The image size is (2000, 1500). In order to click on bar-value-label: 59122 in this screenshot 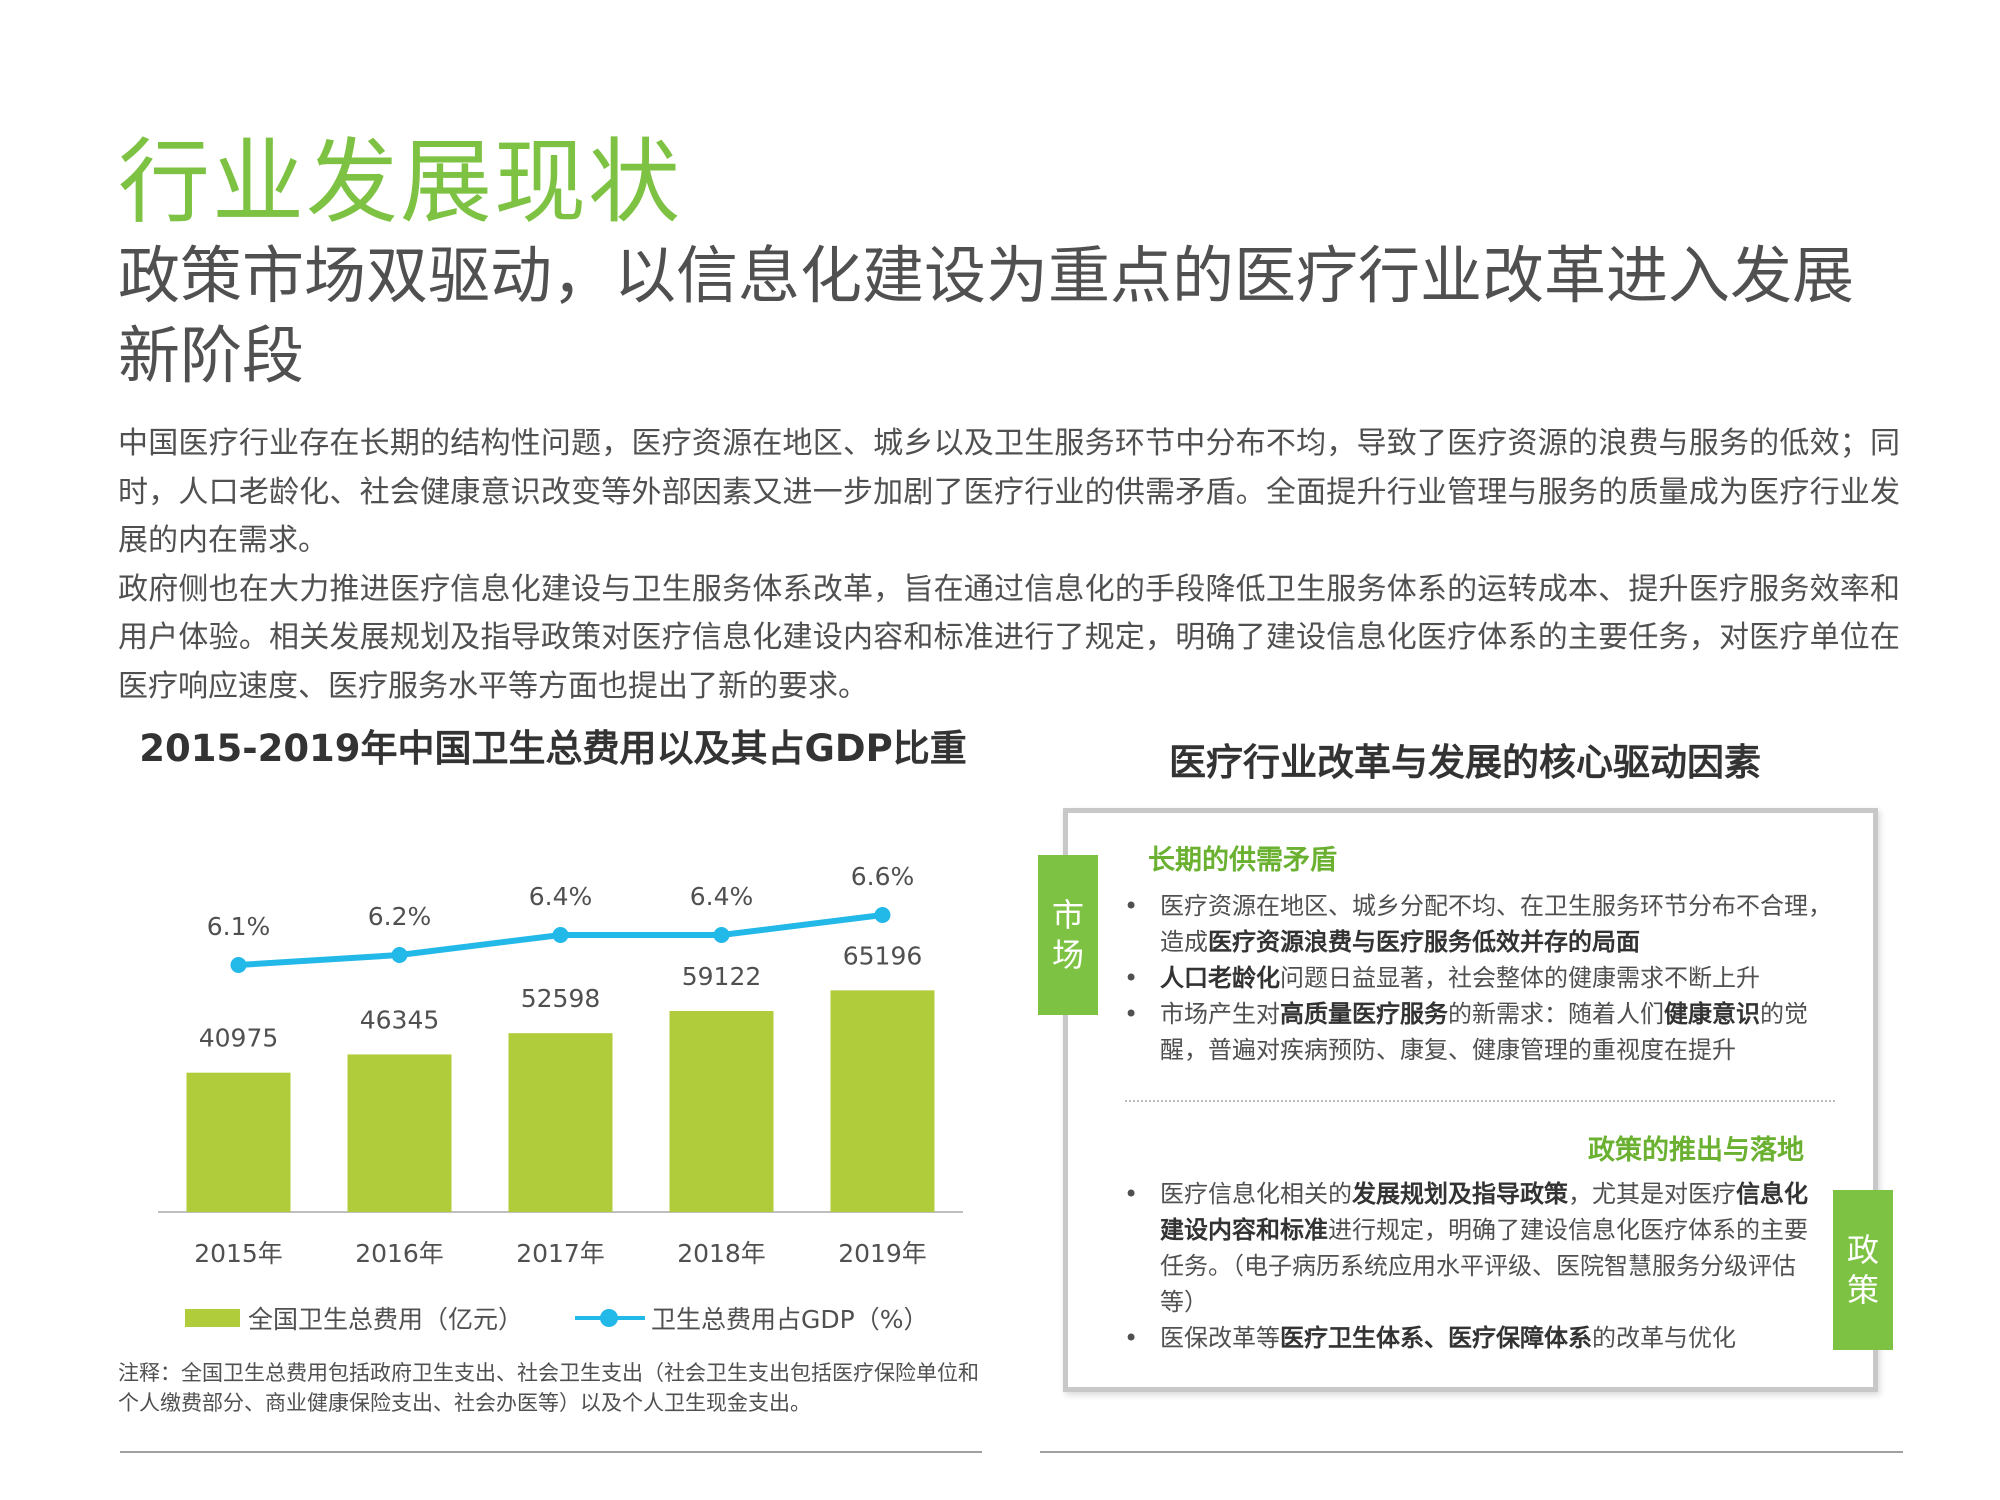, I will do `click(722, 976)`.